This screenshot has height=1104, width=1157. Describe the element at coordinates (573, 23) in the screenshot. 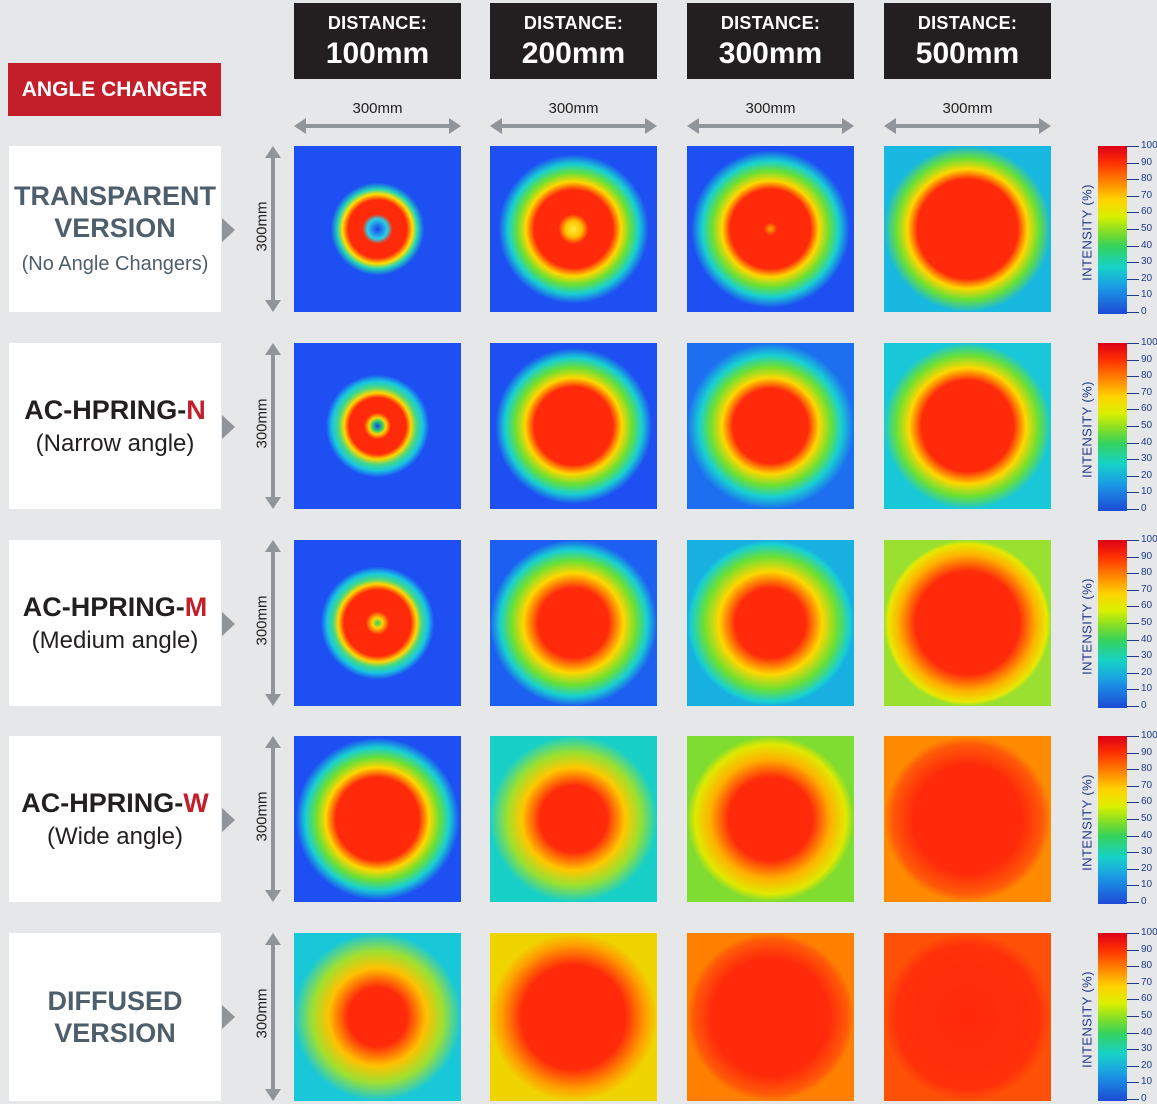

I see `distance-label: DISTANCE:` at that location.